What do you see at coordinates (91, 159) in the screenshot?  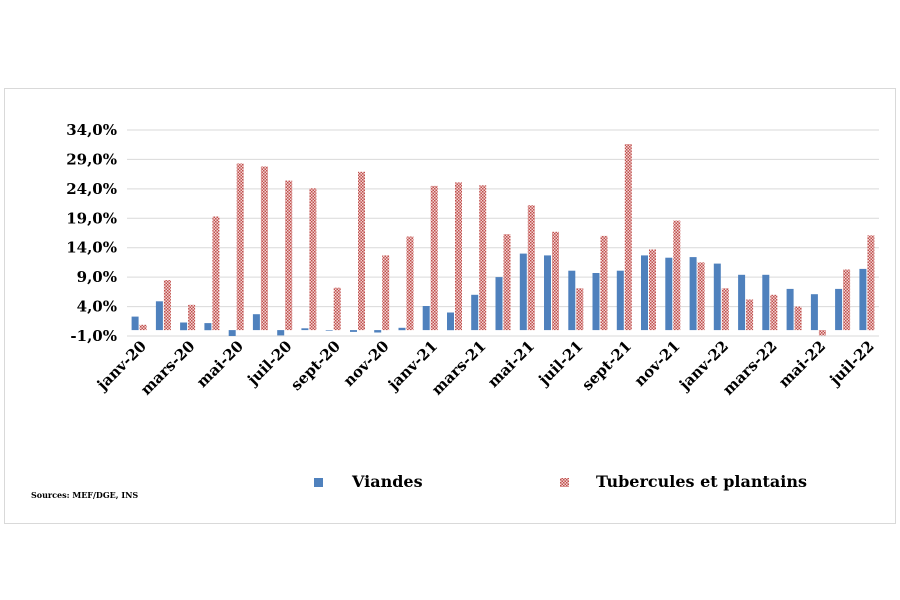 I see `y-tick-label: 29,0%` at bounding box center [91, 159].